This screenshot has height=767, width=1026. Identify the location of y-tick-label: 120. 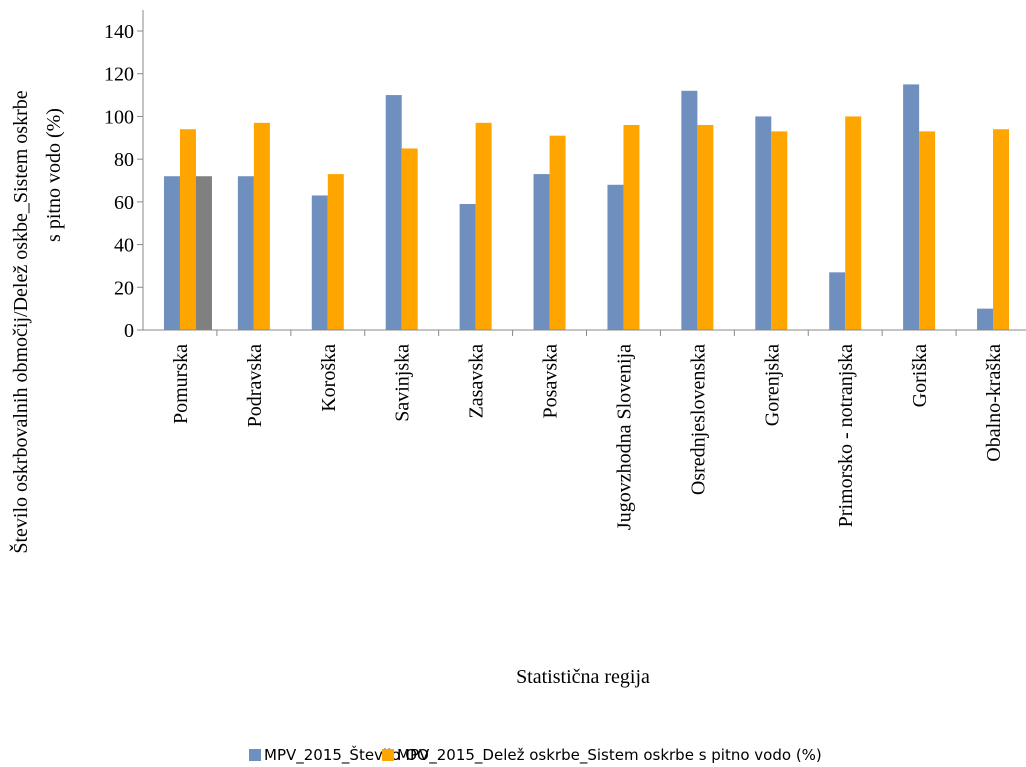
(119, 75).